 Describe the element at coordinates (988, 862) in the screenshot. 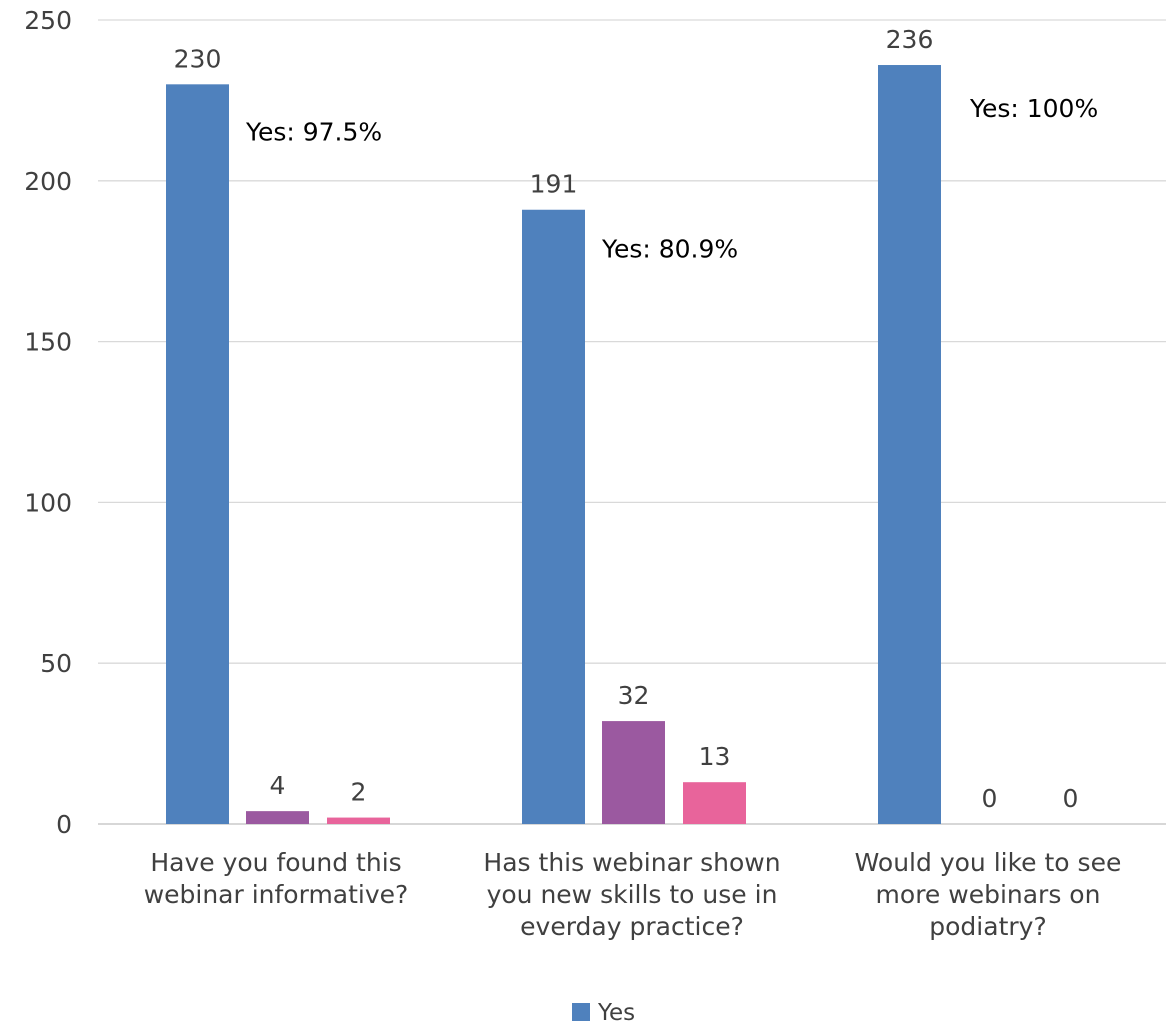

I see `x-category-label: Would you like to see` at that location.